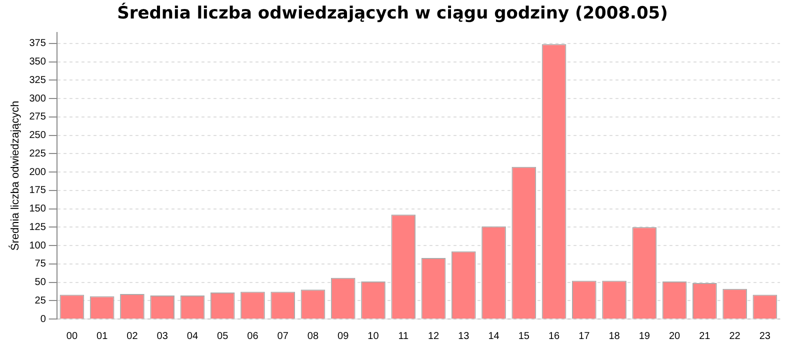 The image size is (800, 350). Describe the element at coordinates (554, 336) in the screenshot. I see `x-tick-label: 16` at that location.